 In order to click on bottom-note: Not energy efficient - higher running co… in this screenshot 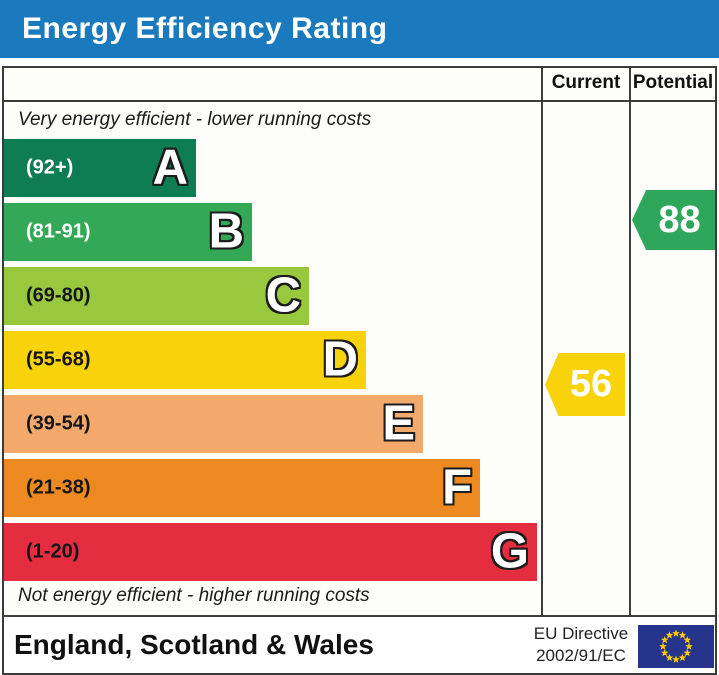, I will do `click(194, 595)`.